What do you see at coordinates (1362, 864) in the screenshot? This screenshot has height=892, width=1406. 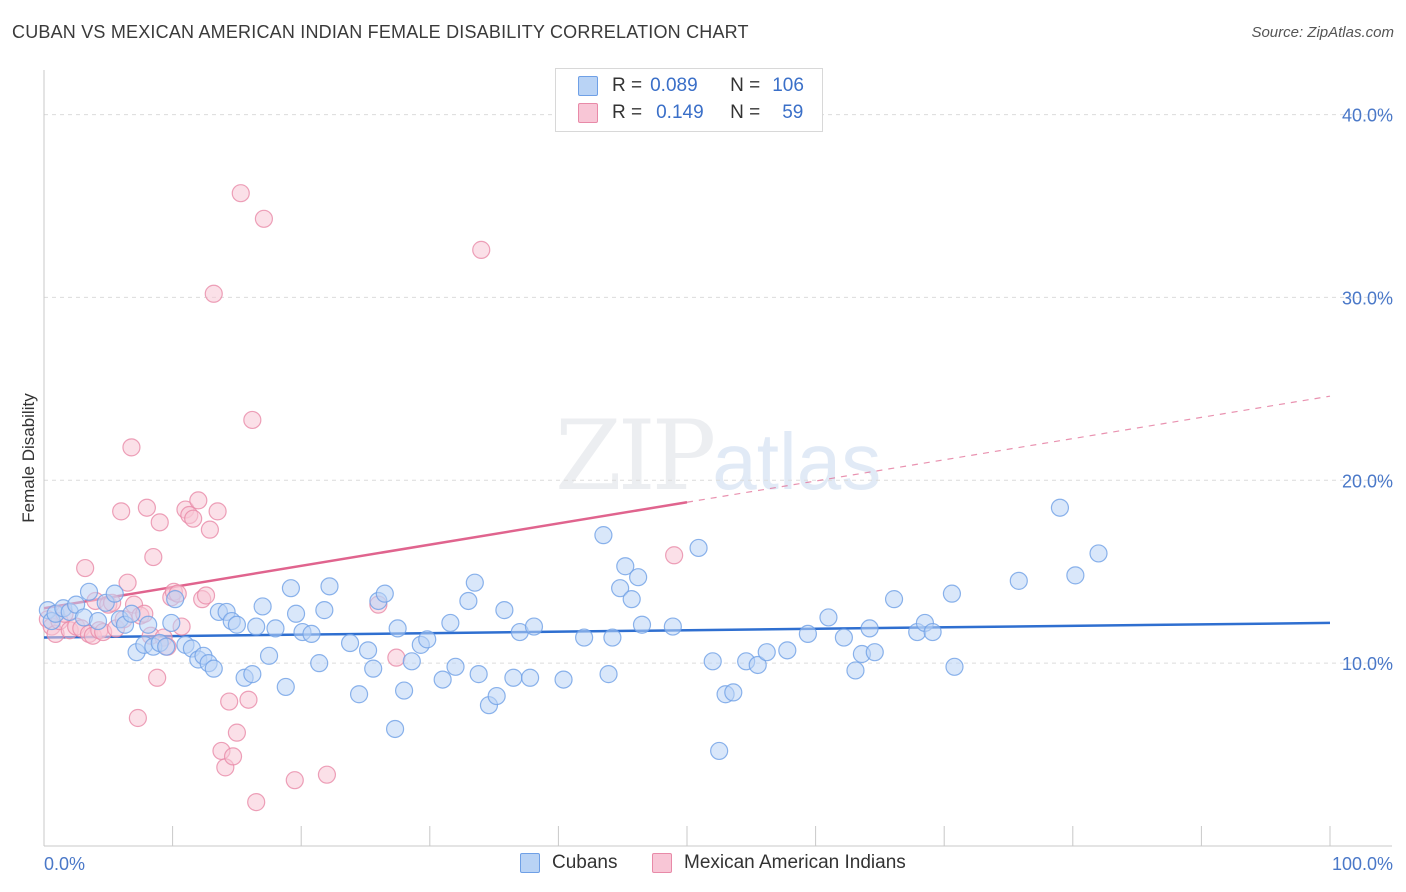 I see `x-tick-label: 100.0%` at bounding box center [1362, 864].